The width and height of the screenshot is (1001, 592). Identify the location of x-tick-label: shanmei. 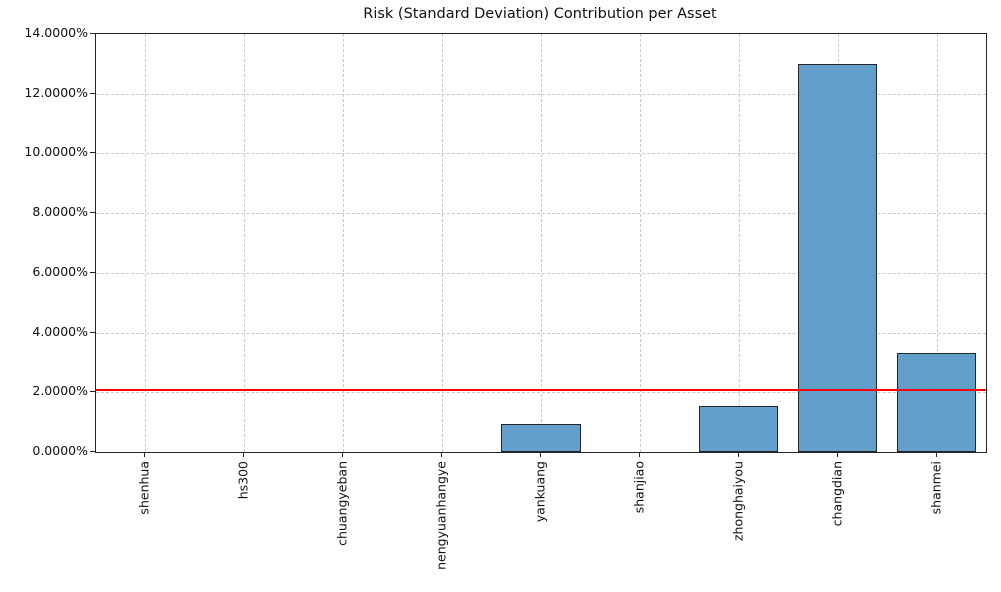
(935, 487).